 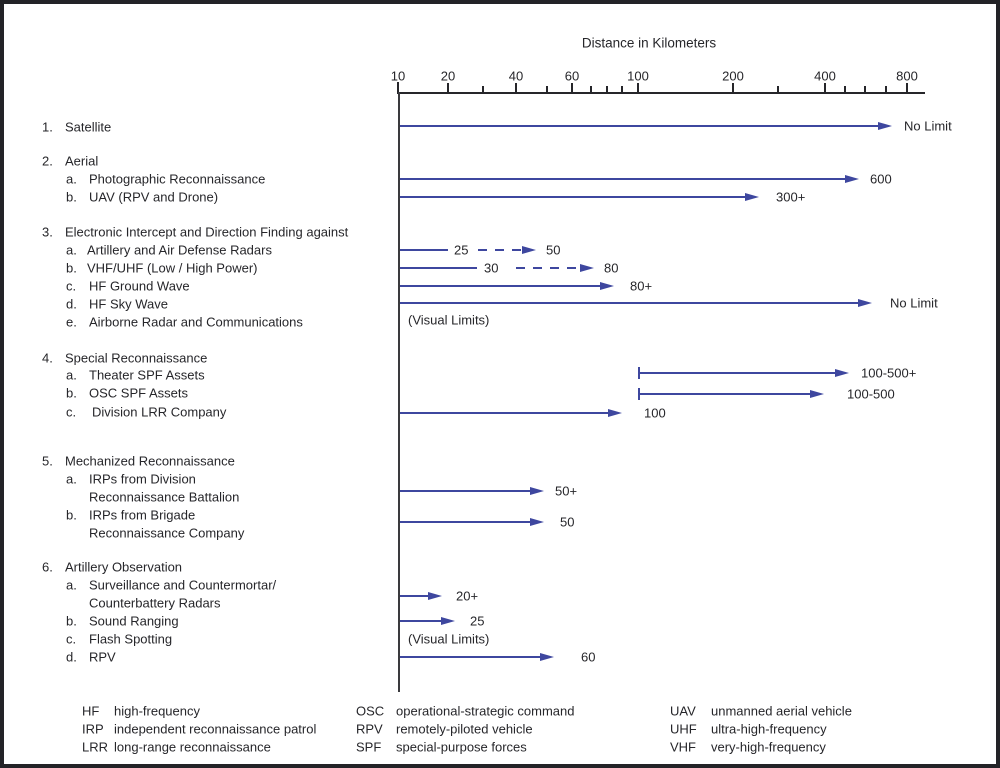 I want to click on item-3d-letter: d., so click(x=71, y=304).